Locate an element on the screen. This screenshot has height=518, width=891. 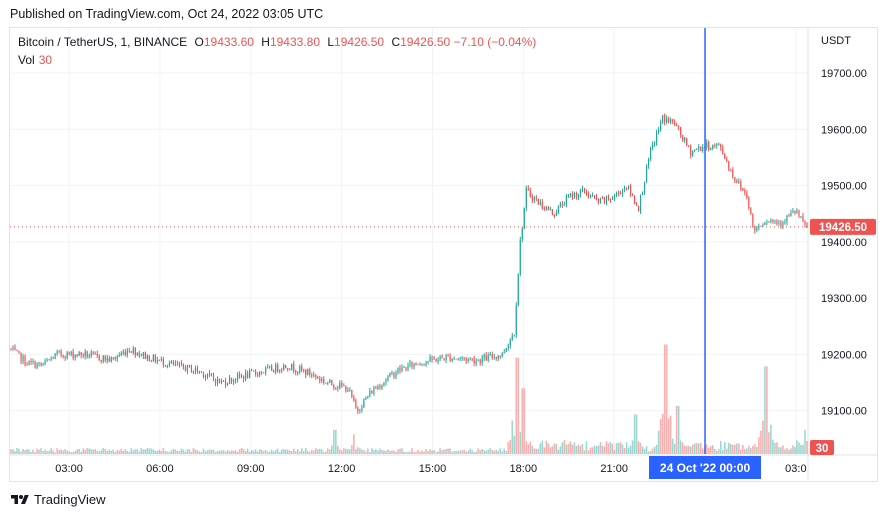
price-tick-label: 19400.00 is located at coordinates (844, 243).